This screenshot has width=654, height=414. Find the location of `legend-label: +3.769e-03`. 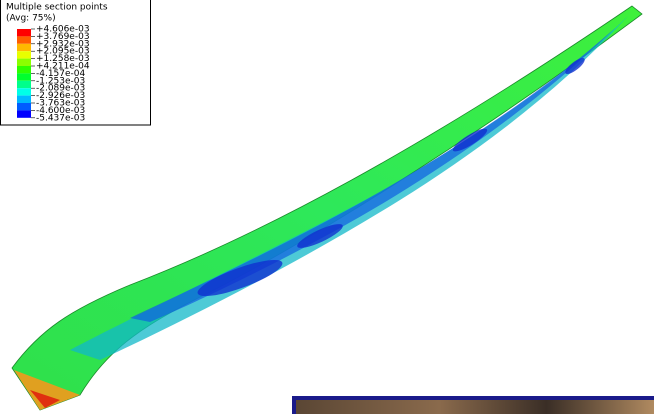

legend-label: +3.769e-03 is located at coordinates (63, 37).